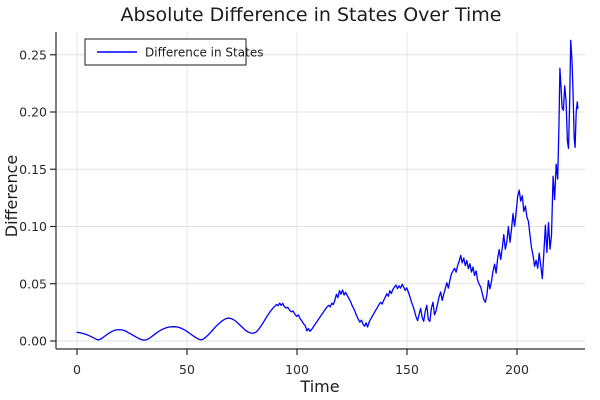 The image size is (600, 400). What do you see at coordinates (11, 196) in the screenshot?
I see `y-axis-label: Difference` at bounding box center [11, 196].